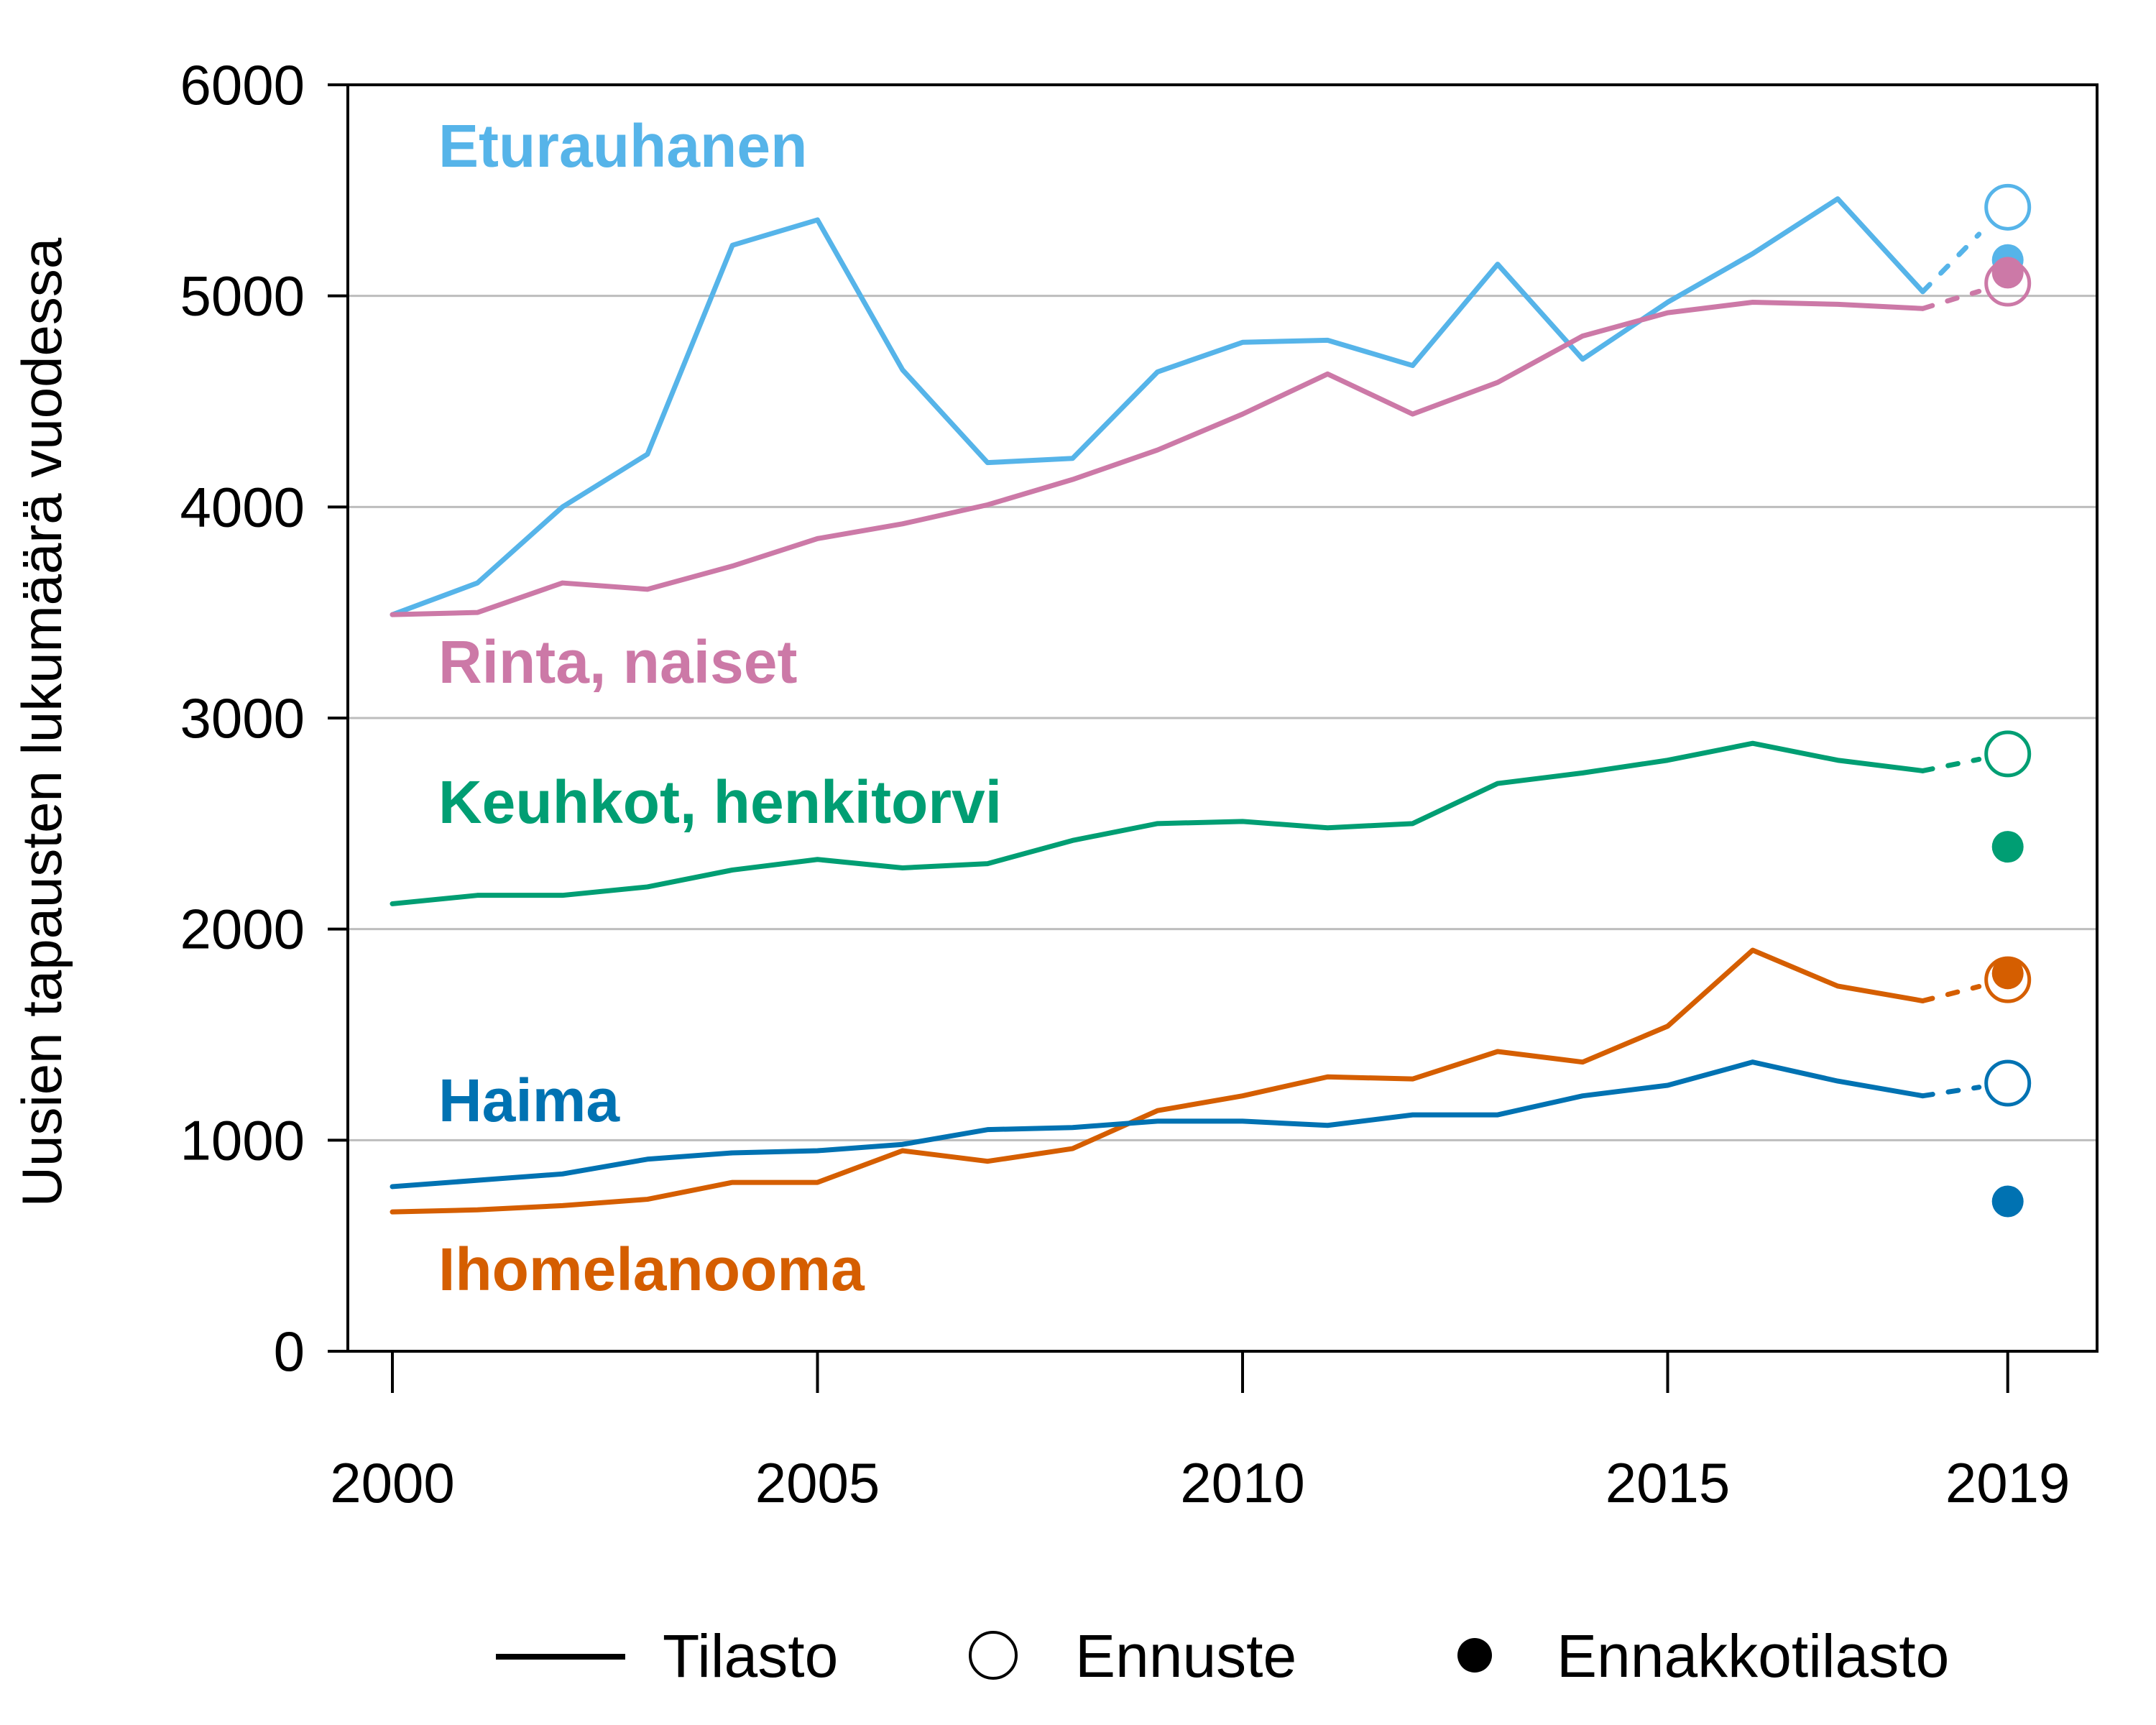 The height and width of the screenshot is (1725, 2156). Describe the element at coordinates (243, 506) in the screenshot. I see `y-tick-label: 4000` at that location.